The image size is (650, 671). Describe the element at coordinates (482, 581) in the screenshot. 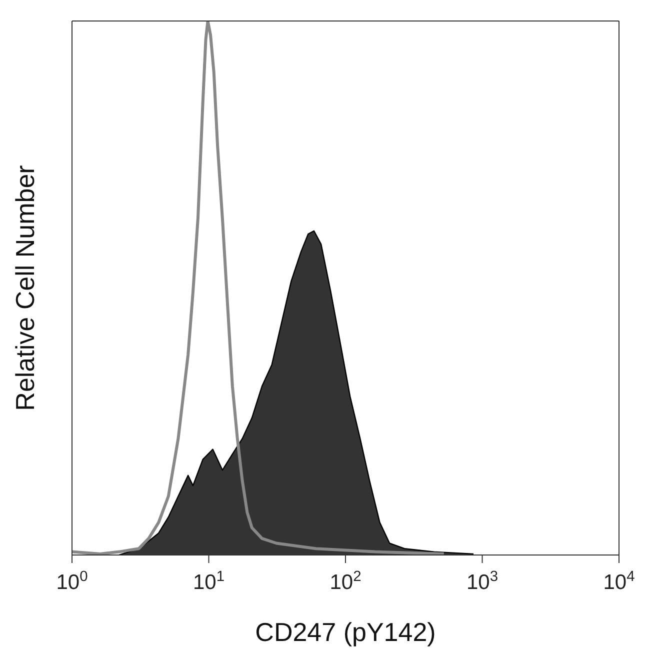

I see `x-tick-label: 10$^{3}$` at that location.